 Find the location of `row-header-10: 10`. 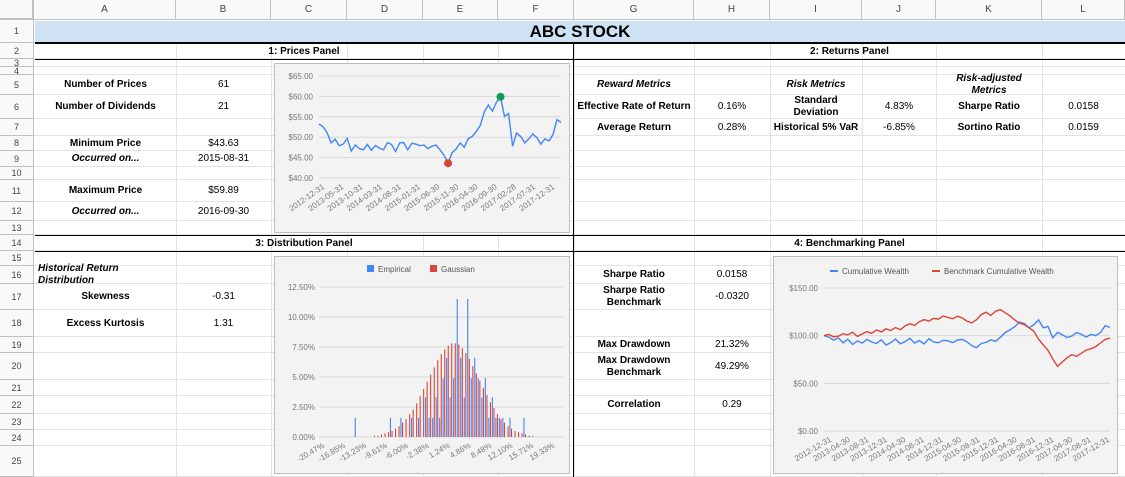

row-header-10: 10 is located at coordinates (17, 173).